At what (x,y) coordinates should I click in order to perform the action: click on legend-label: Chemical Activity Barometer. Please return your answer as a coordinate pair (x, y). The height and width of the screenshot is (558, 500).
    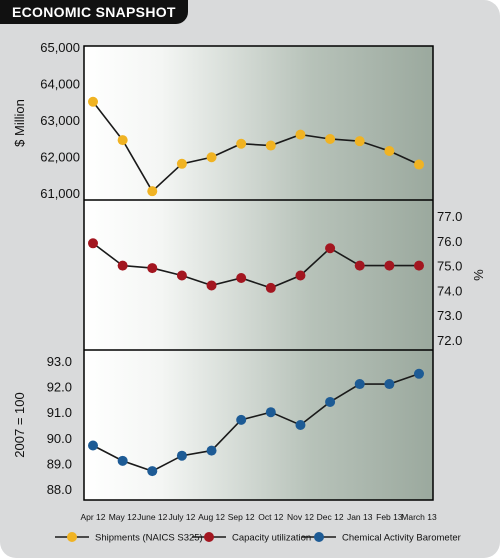
    Looking at the image, I should click on (401, 538).